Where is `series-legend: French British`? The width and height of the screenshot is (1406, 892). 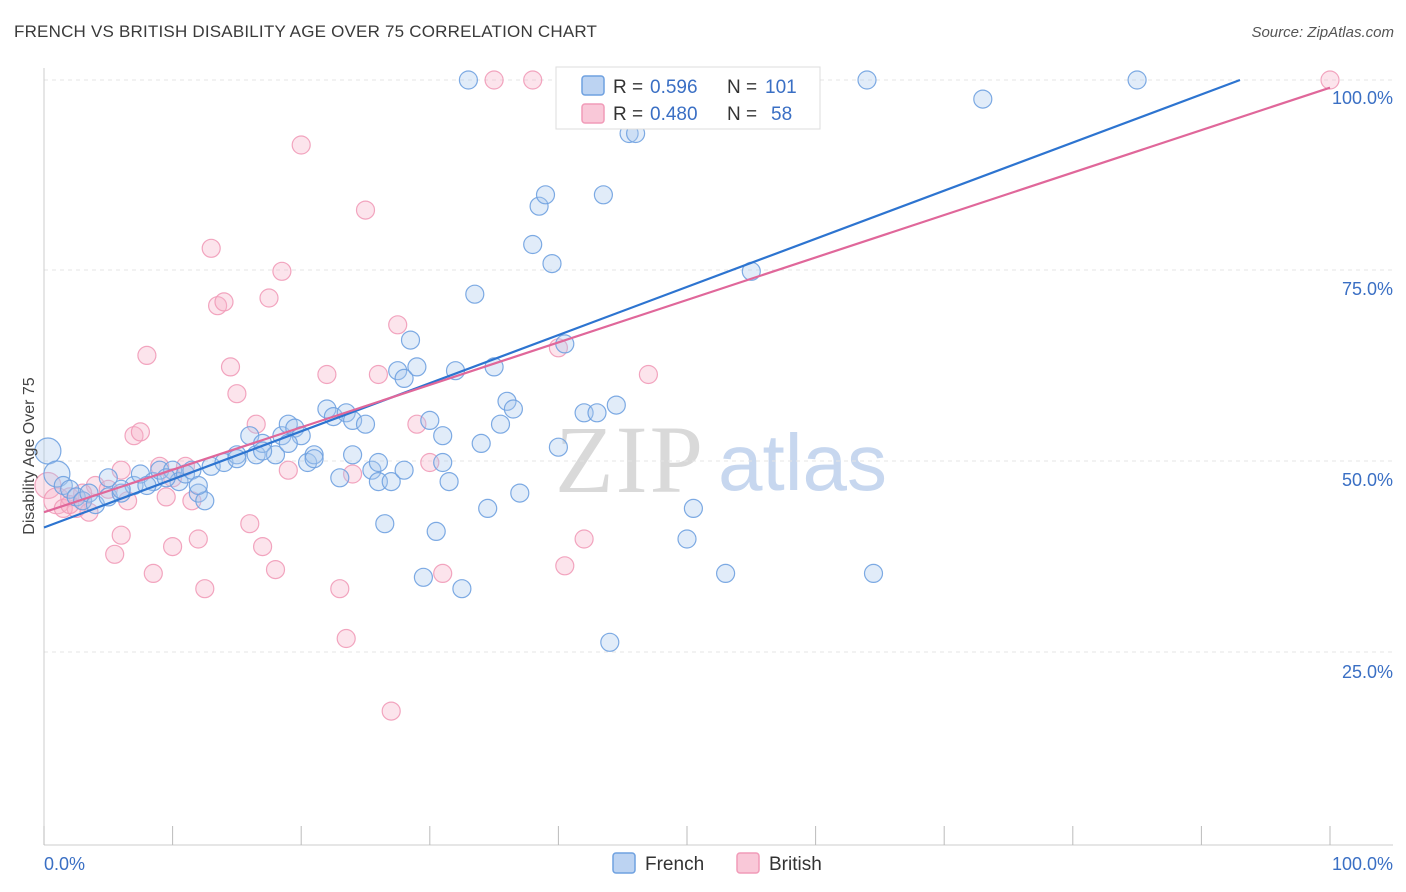
series-legend: French British is located at coordinates (717, 863).